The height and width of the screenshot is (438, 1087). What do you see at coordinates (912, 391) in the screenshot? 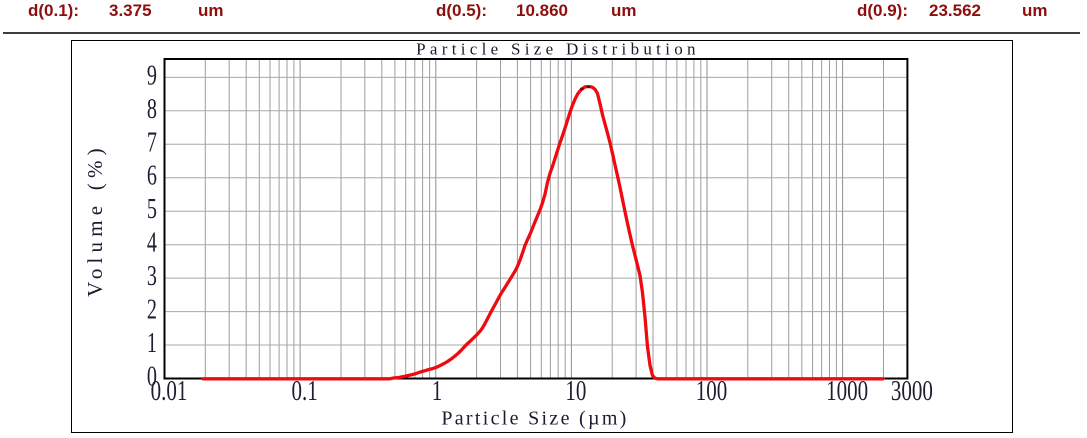
I see `svg-text: 3000` at bounding box center [912, 391].